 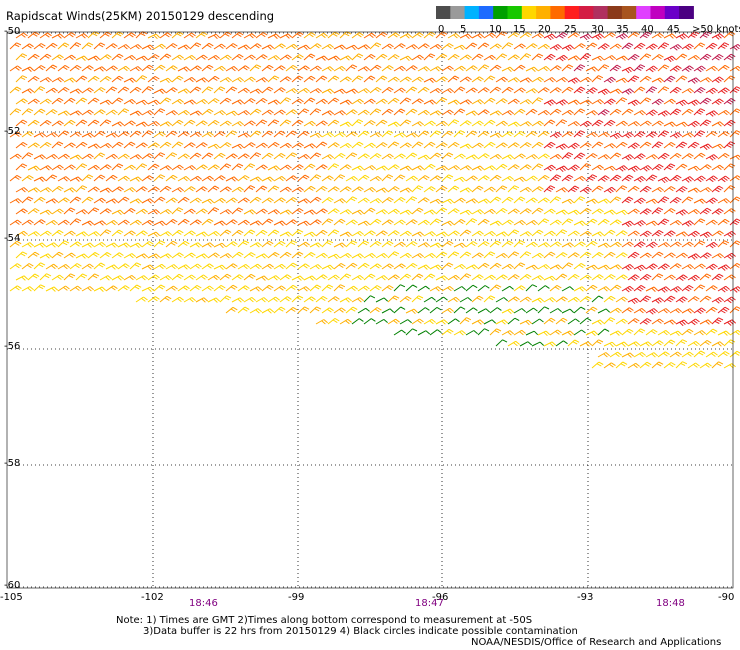 I want to click on legend-tick-label: >50 knots, so click(x=716, y=29).